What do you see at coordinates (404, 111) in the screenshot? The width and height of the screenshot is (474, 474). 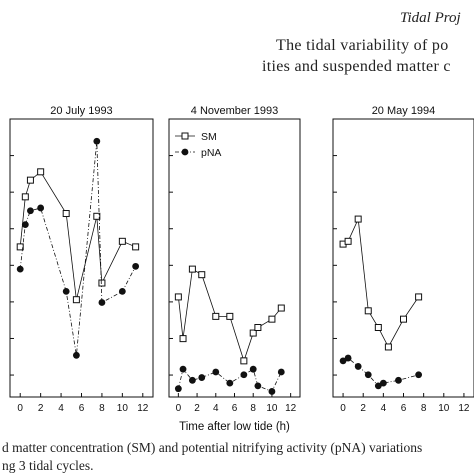 I see `chart-title: 20 May 1994` at bounding box center [404, 111].